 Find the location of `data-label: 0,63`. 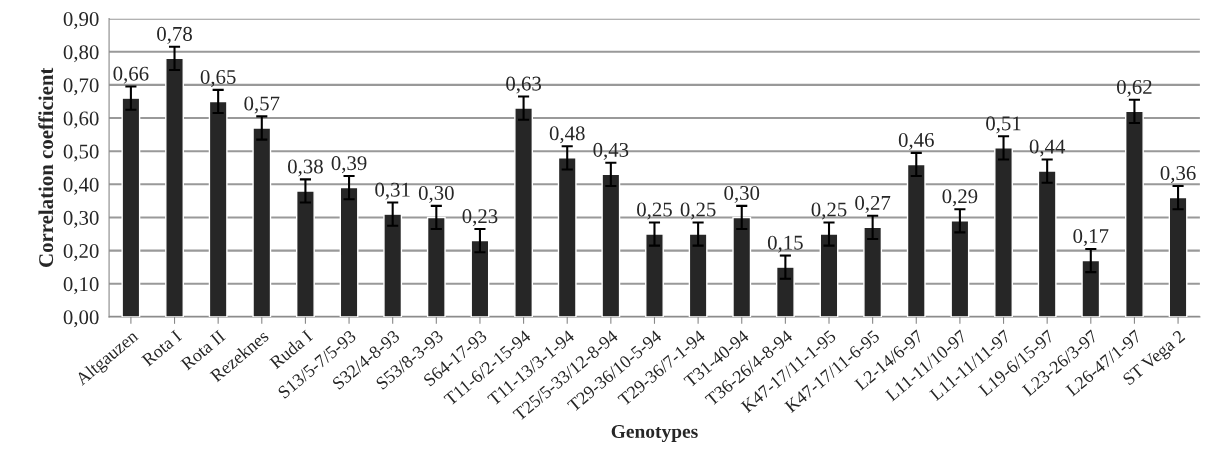

data-label: 0,63 is located at coordinates (523, 85).